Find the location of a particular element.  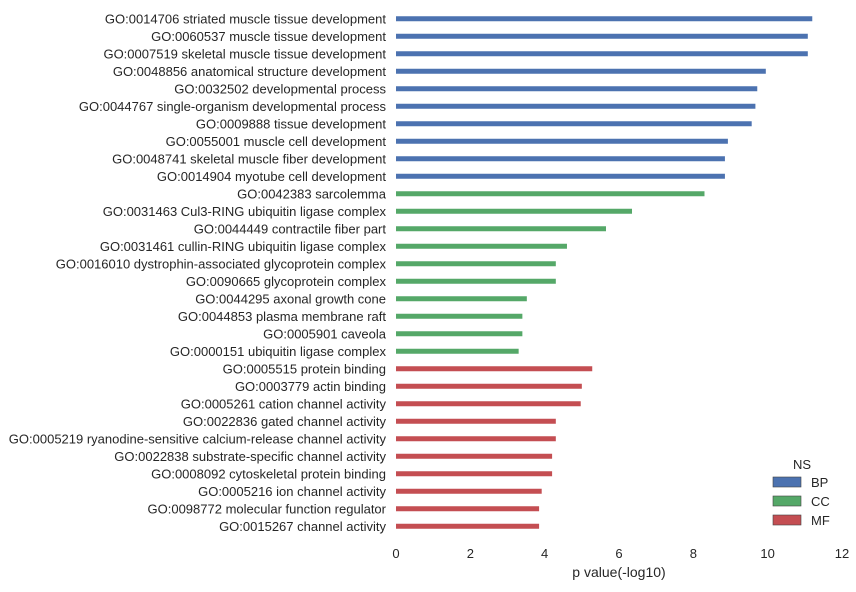

category-label: GO:0044853 plasma membrane raft is located at coordinates (282, 316).